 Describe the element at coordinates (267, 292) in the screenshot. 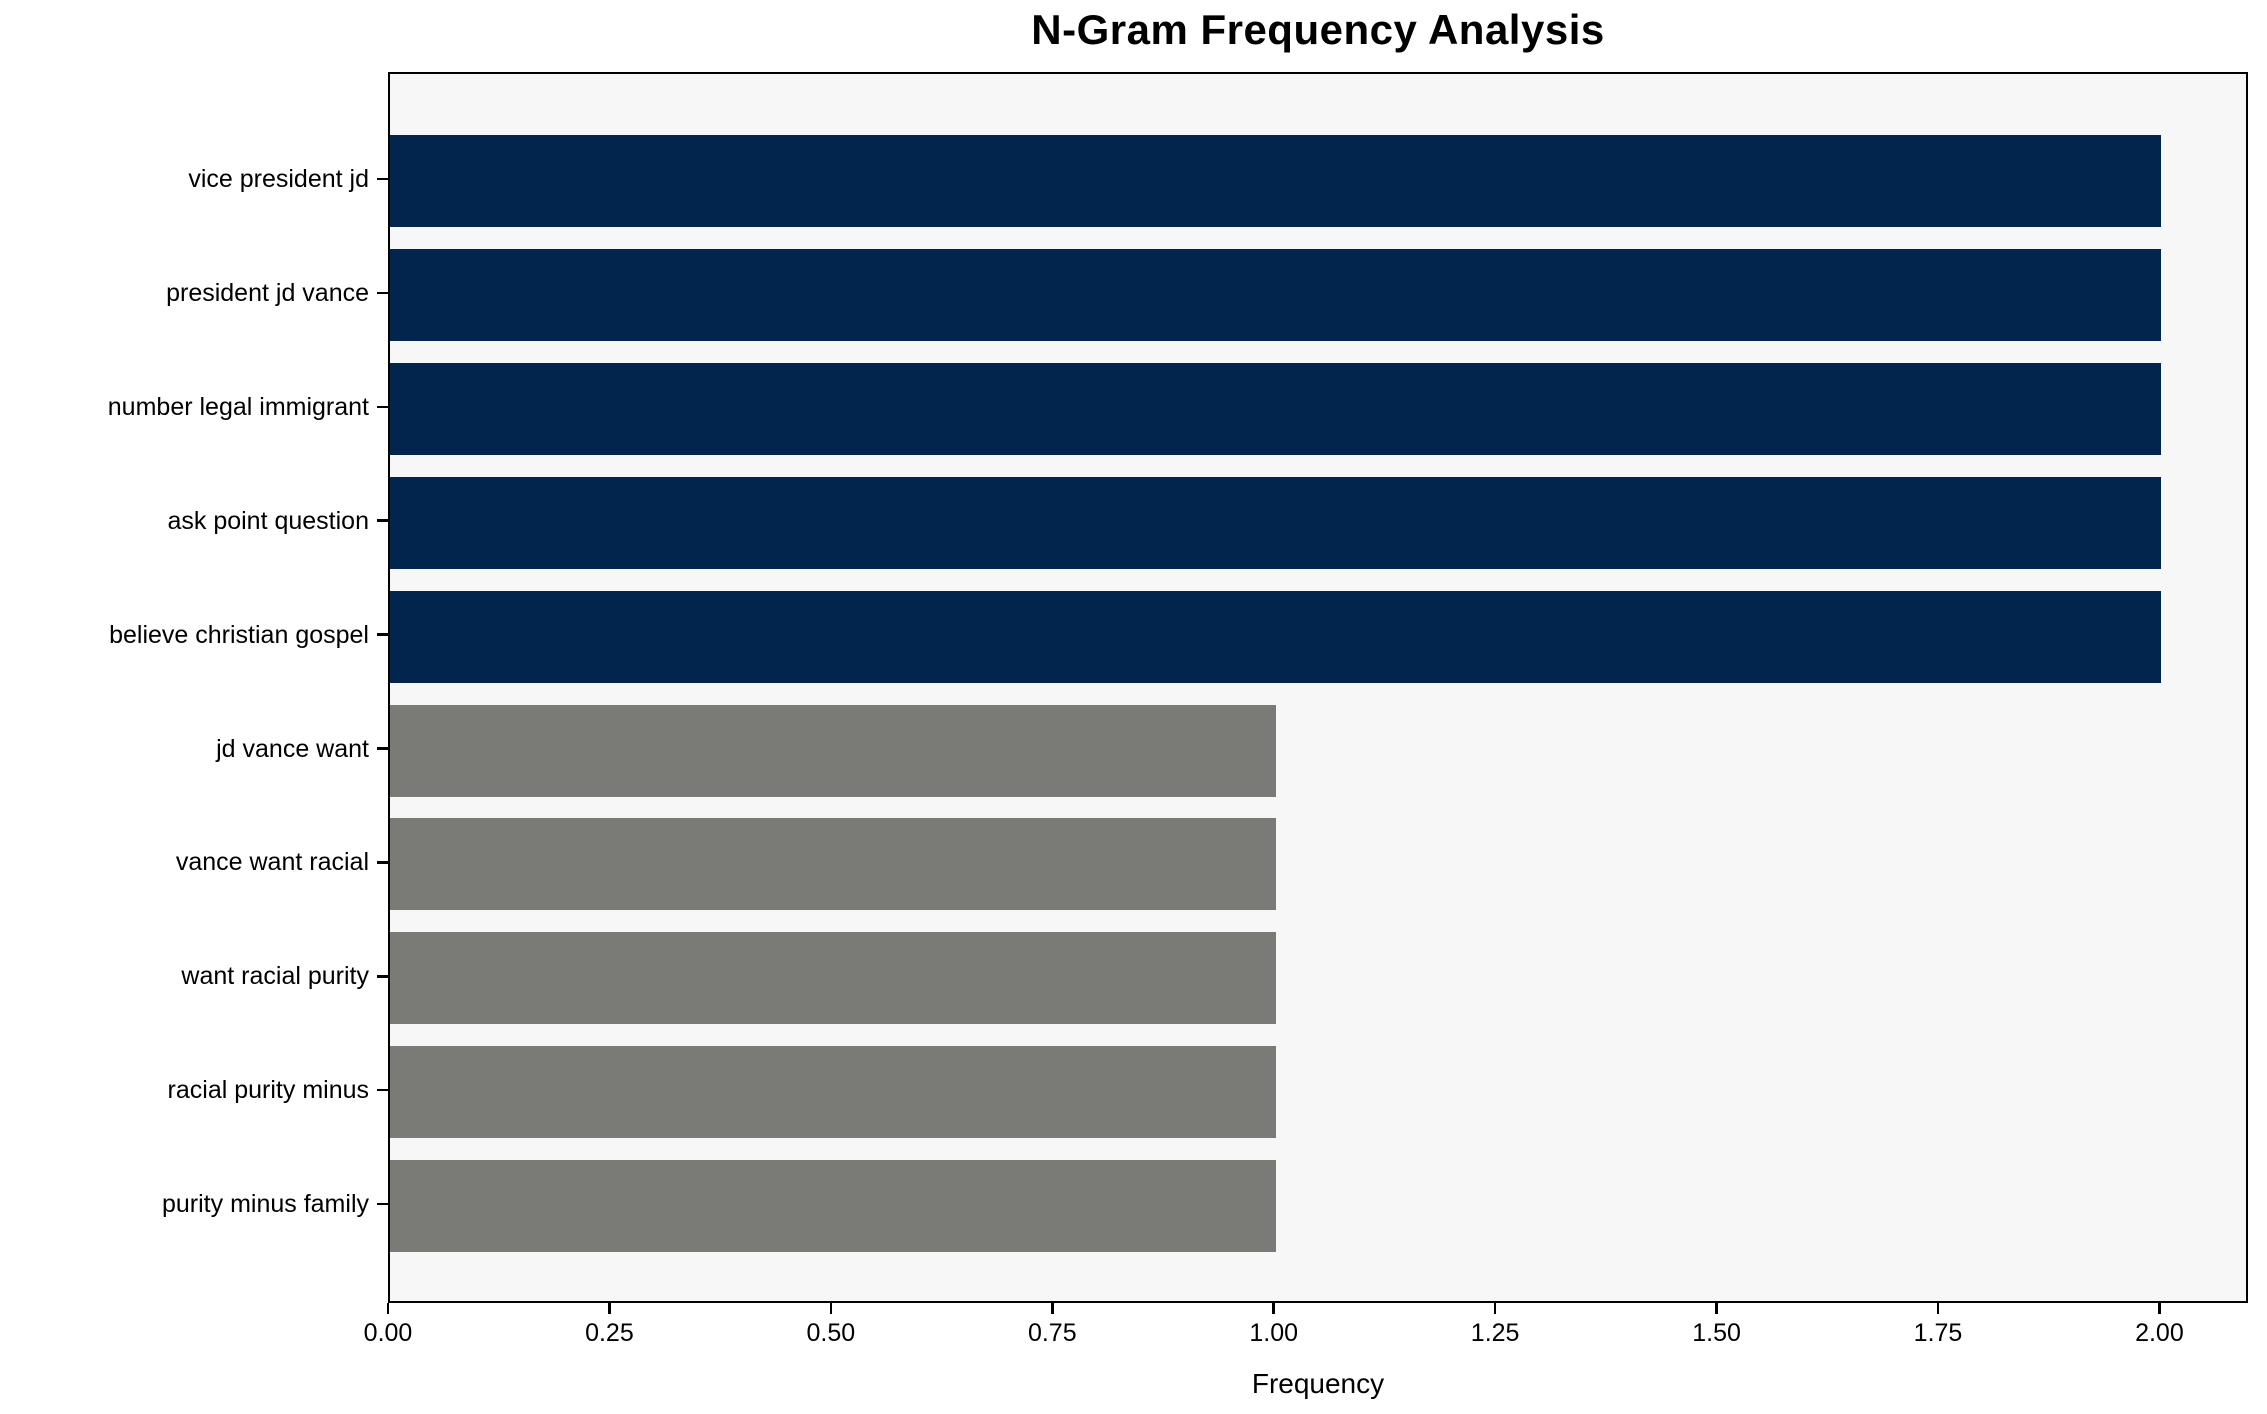

I see `y-tick-label: president jd vance` at that location.